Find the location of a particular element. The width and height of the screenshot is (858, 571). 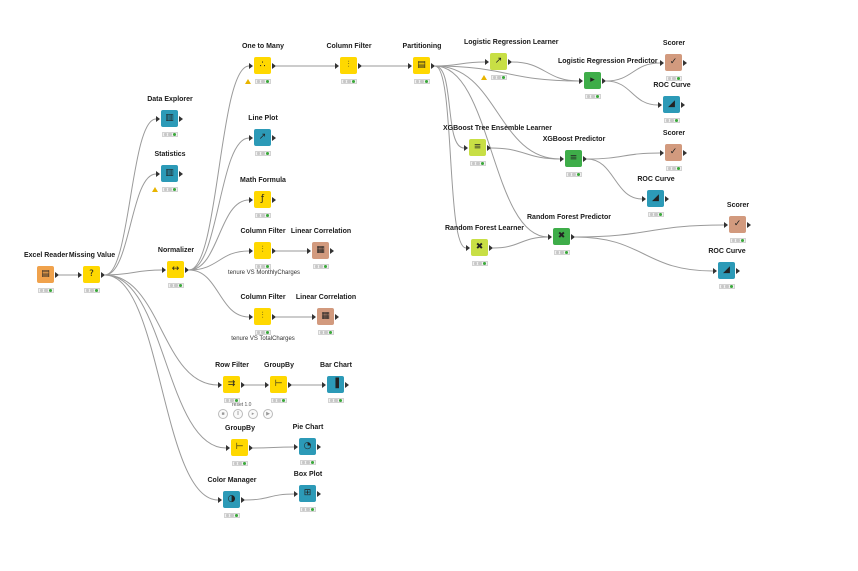

connection-color-manager-to-box-plot is located at coordinates (269, 497).